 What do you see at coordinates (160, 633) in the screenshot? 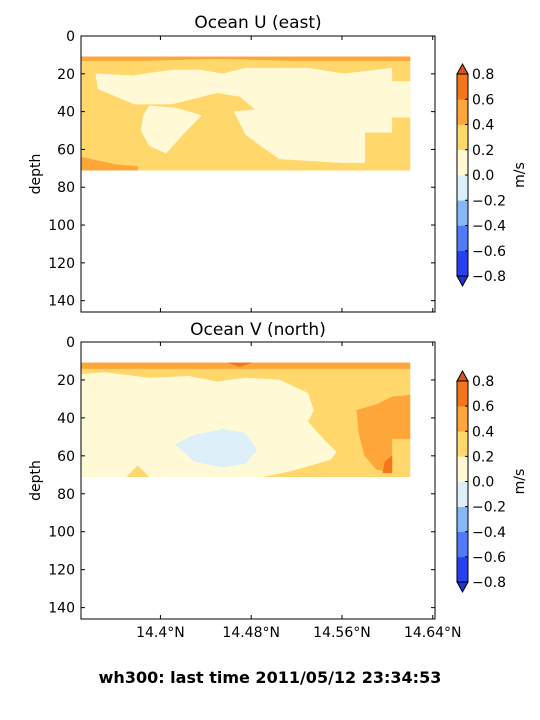
I see `x-tick-label: 14.4°N` at bounding box center [160, 633].